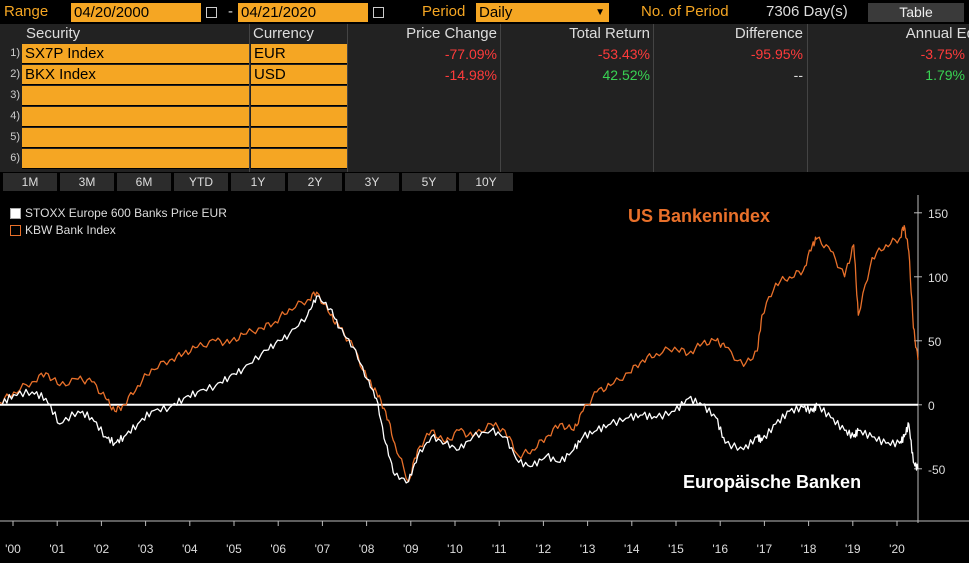 The image size is (969, 563). What do you see at coordinates (455, 549) in the screenshot?
I see `x-tick-label: '10` at bounding box center [455, 549].